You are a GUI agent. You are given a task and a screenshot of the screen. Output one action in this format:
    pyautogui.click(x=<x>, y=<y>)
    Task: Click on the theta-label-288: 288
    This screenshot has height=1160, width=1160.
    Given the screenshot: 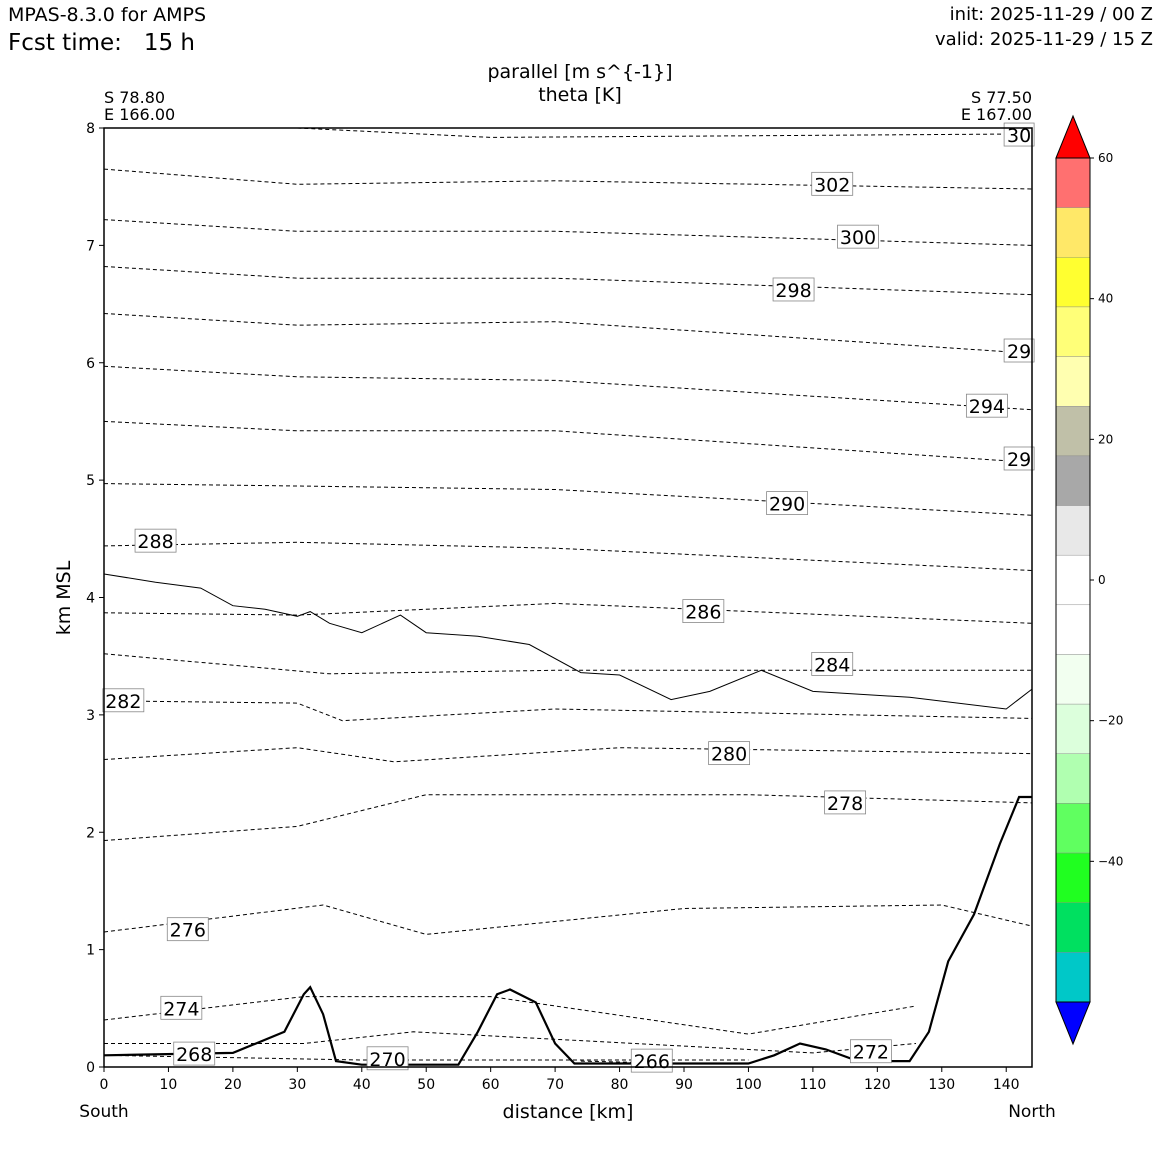 What is the action you would take?
    pyautogui.click(x=155, y=540)
    